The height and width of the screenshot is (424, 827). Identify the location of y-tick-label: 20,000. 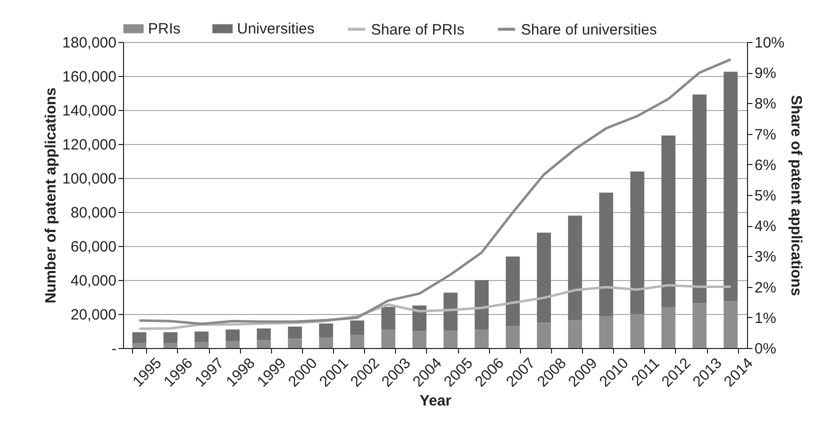
(93, 315).